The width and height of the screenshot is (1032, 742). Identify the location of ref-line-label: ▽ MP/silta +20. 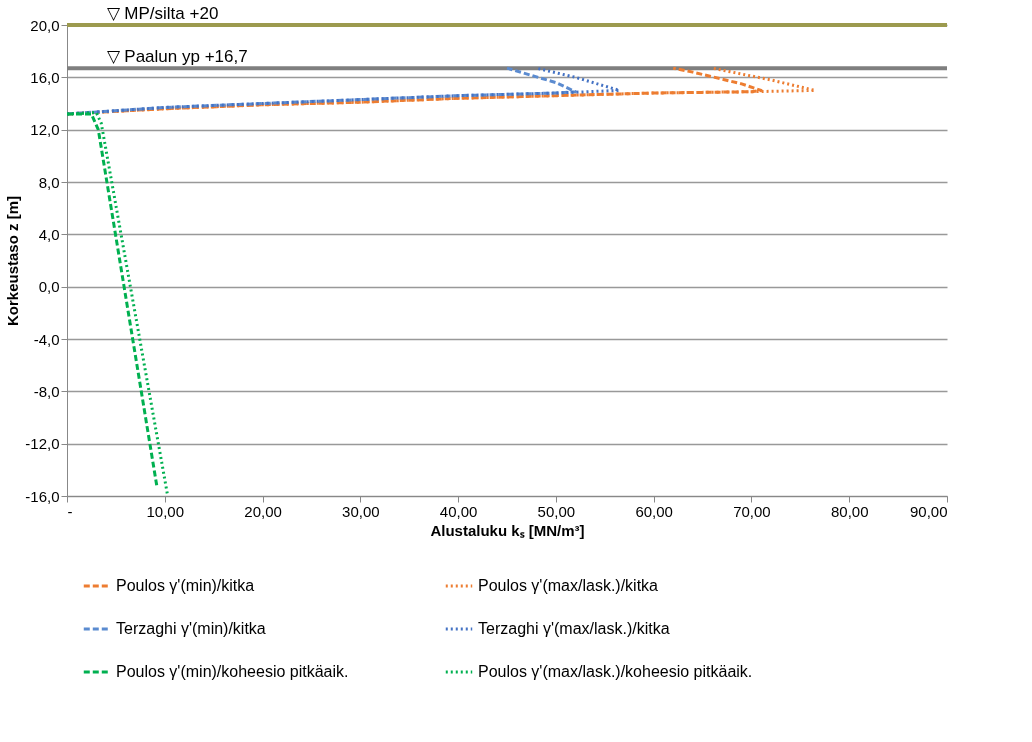
(162, 13).